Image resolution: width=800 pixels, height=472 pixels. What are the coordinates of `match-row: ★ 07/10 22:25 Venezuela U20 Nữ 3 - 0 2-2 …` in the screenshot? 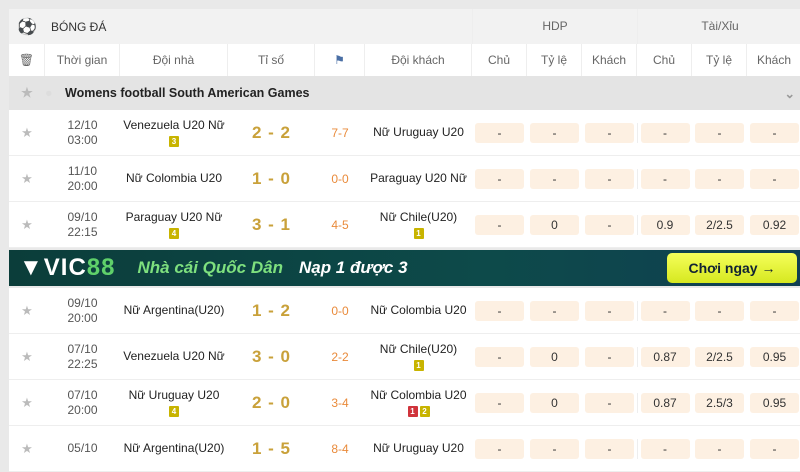 It's located at (404, 357).